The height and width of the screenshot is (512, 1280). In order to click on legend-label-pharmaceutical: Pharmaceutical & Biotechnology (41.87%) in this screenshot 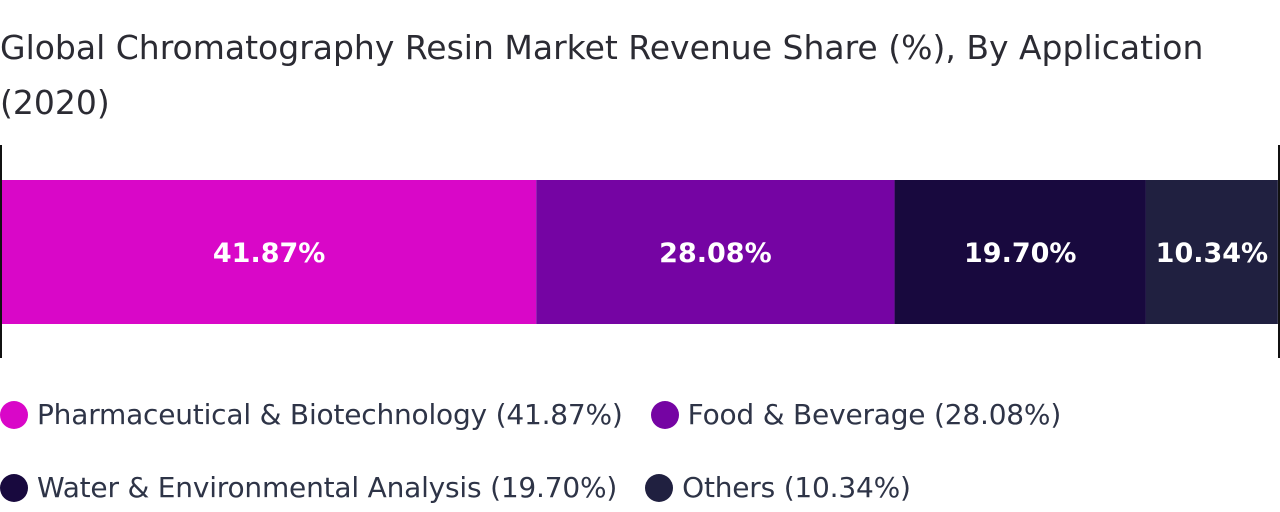, I will do `click(330, 414)`.